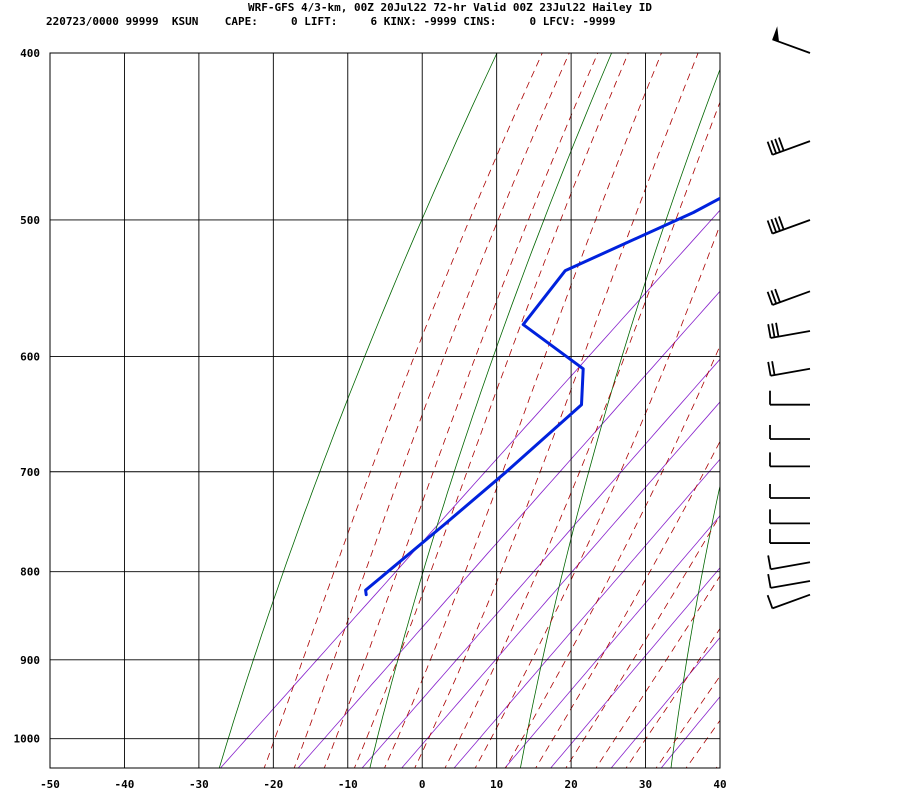 Image resolution: width=900 pixels, height=800 pixels. Describe the element at coordinates (719, 784) in the screenshot. I see `temperature-tick-label: 40` at that location.